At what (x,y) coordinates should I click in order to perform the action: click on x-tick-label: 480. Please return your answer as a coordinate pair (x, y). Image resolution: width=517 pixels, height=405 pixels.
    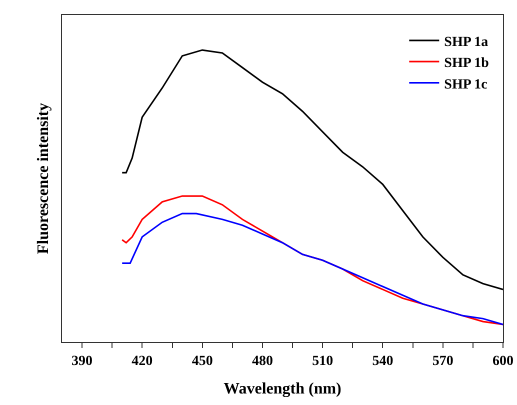
    Looking at the image, I should click on (262, 361).